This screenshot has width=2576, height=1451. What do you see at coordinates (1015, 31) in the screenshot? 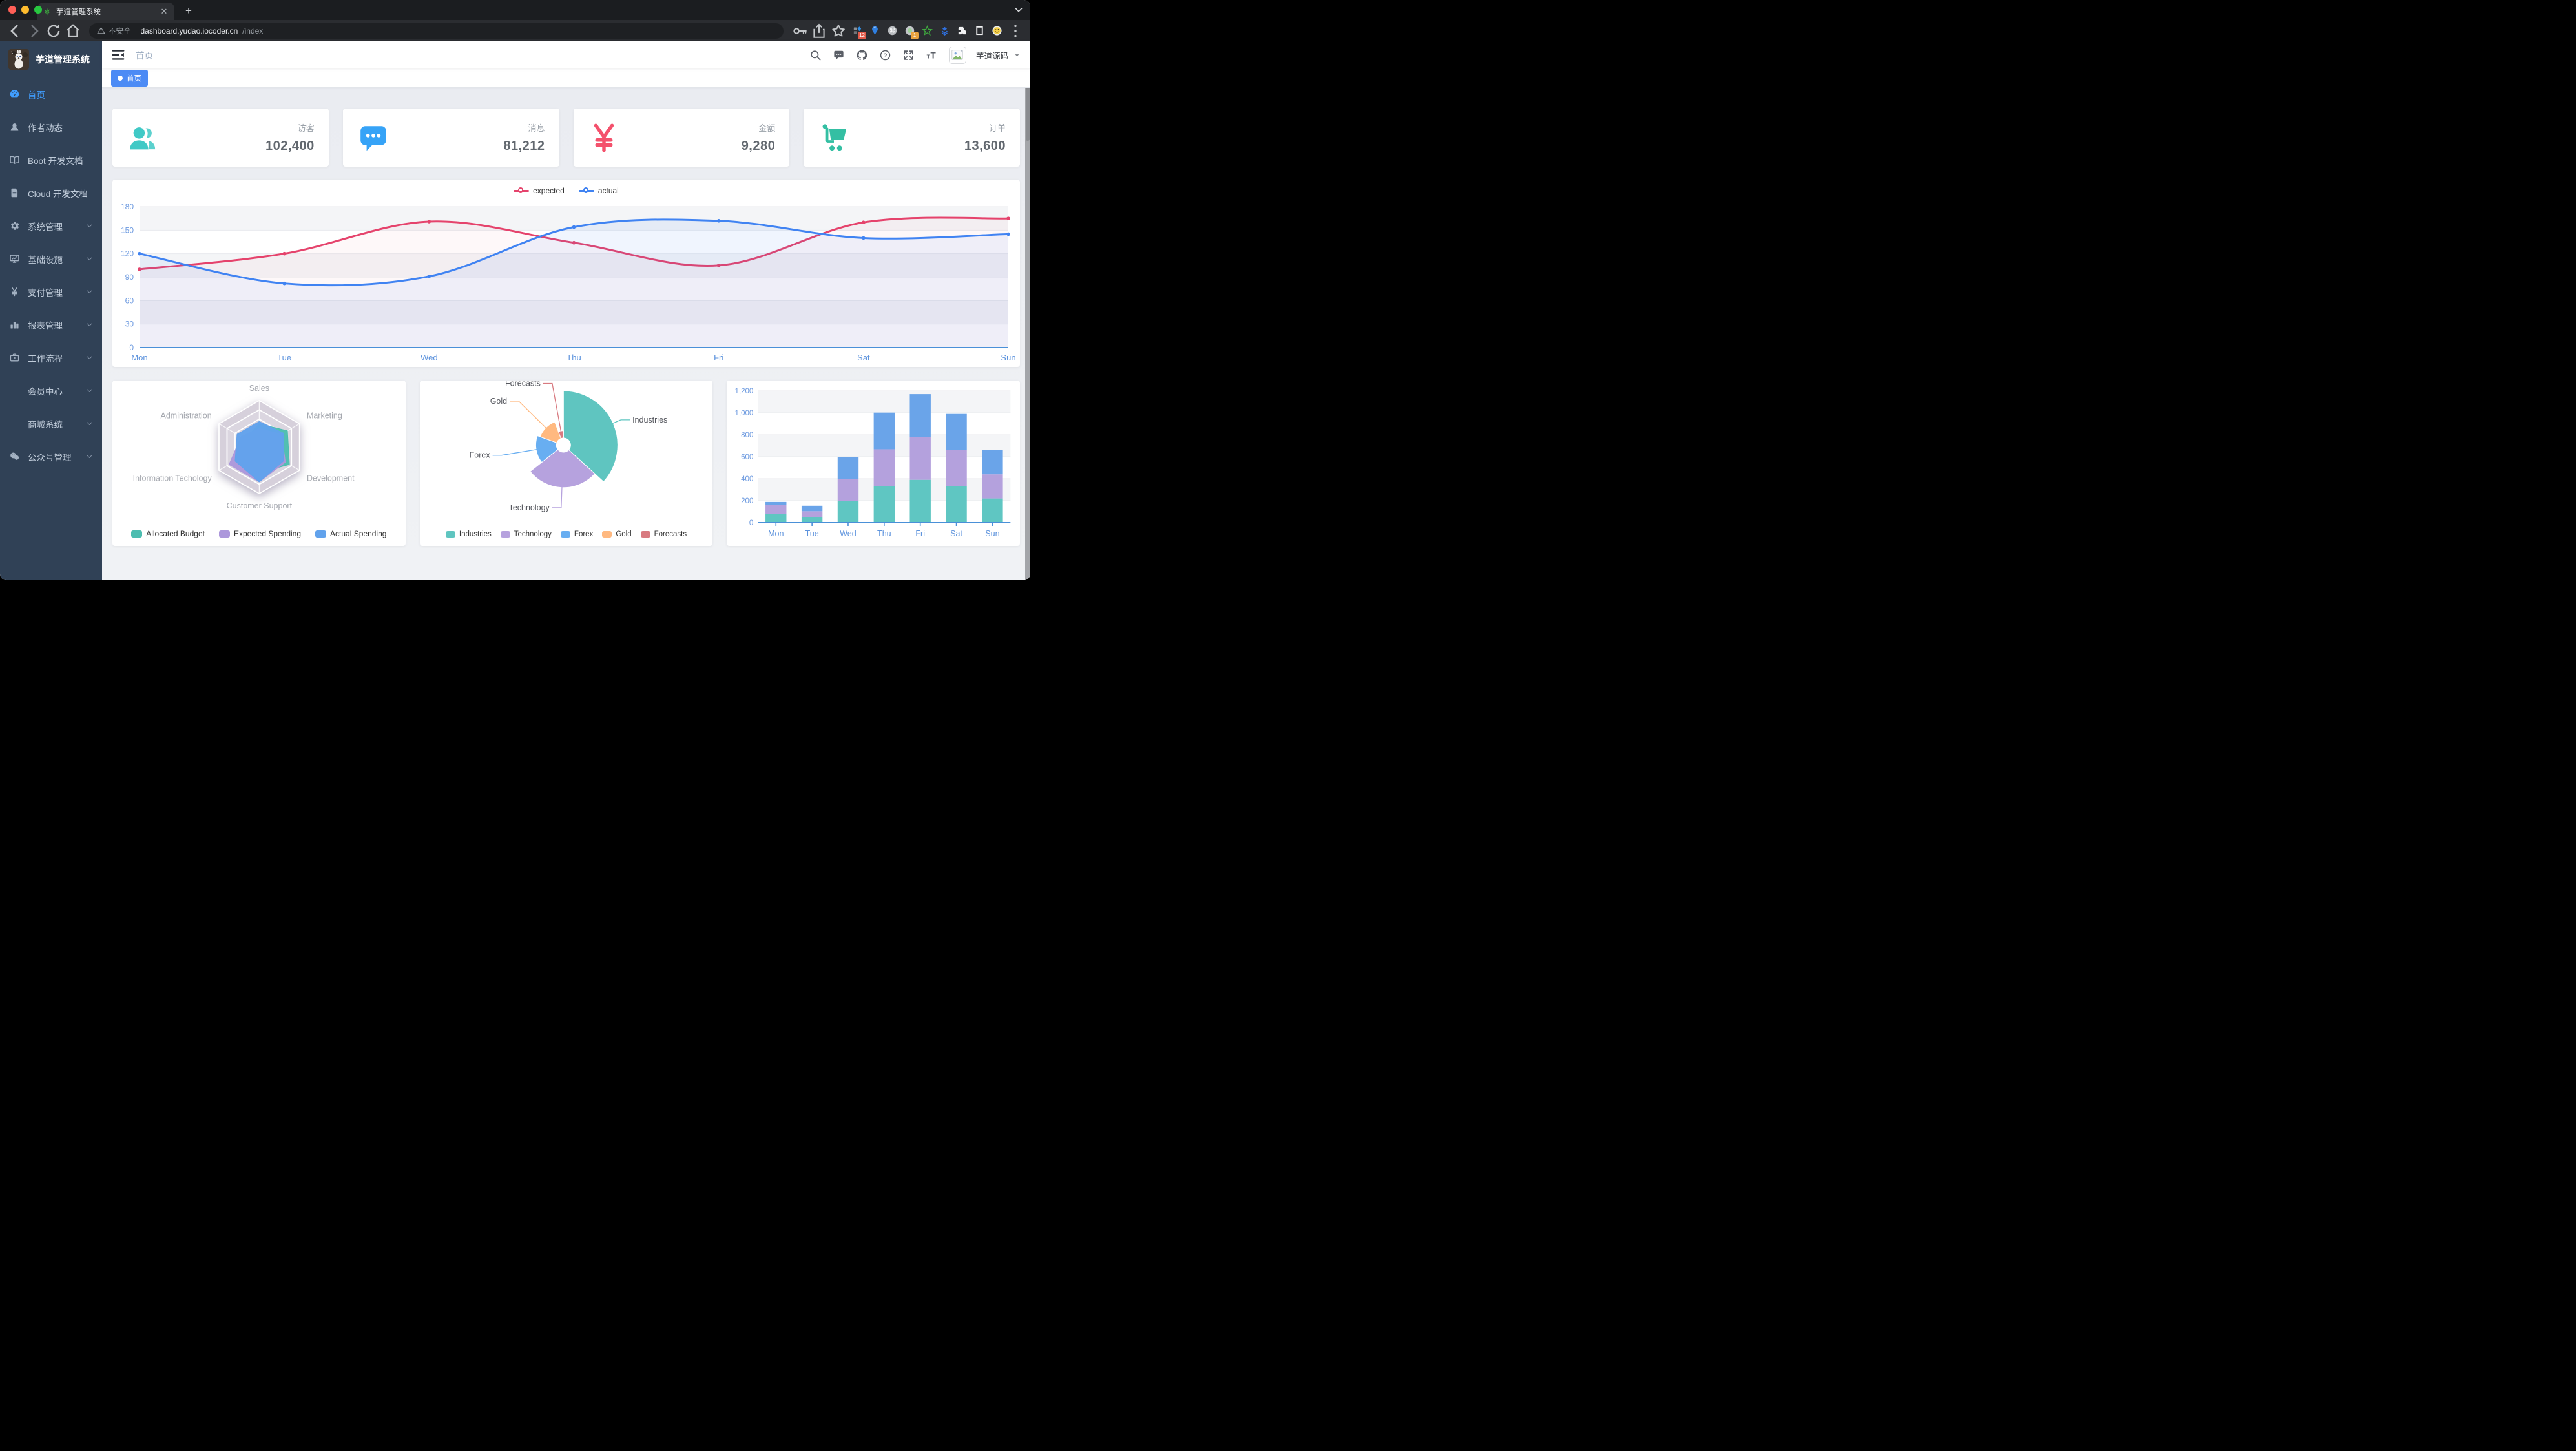
I see `browser-menu-icon` at bounding box center [1015, 31].